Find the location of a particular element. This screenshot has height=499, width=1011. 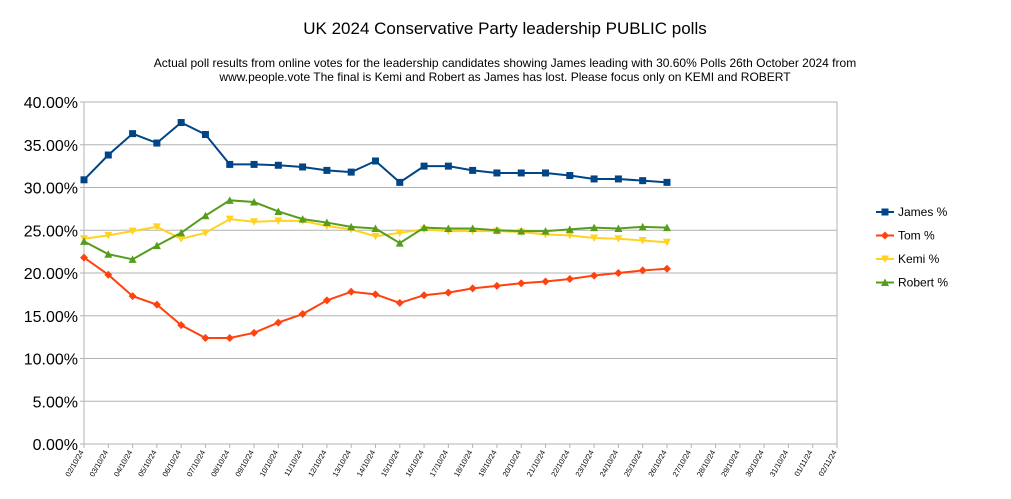

legend-item-james: James % is located at coordinates (912, 212).